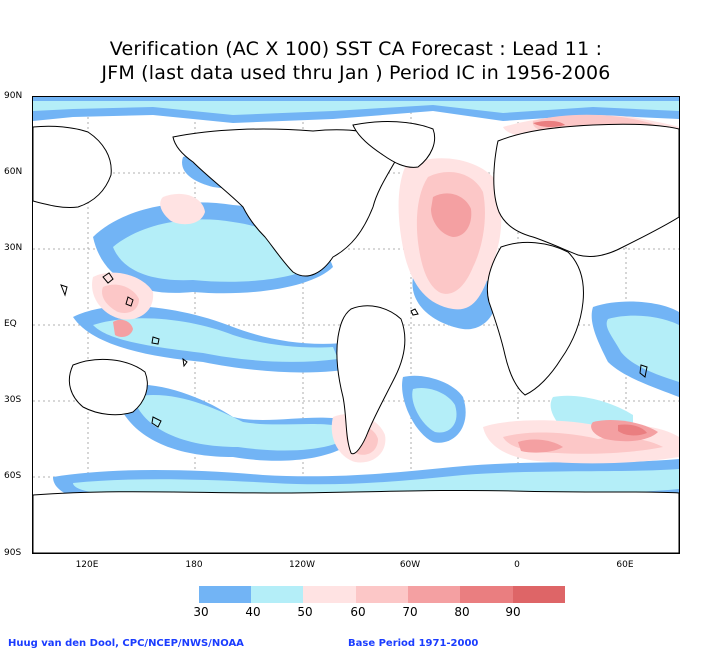 The height and width of the screenshot is (650, 712). Describe the element at coordinates (410, 565) in the screenshot. I see `lon-label-60w: 60W` at that location.